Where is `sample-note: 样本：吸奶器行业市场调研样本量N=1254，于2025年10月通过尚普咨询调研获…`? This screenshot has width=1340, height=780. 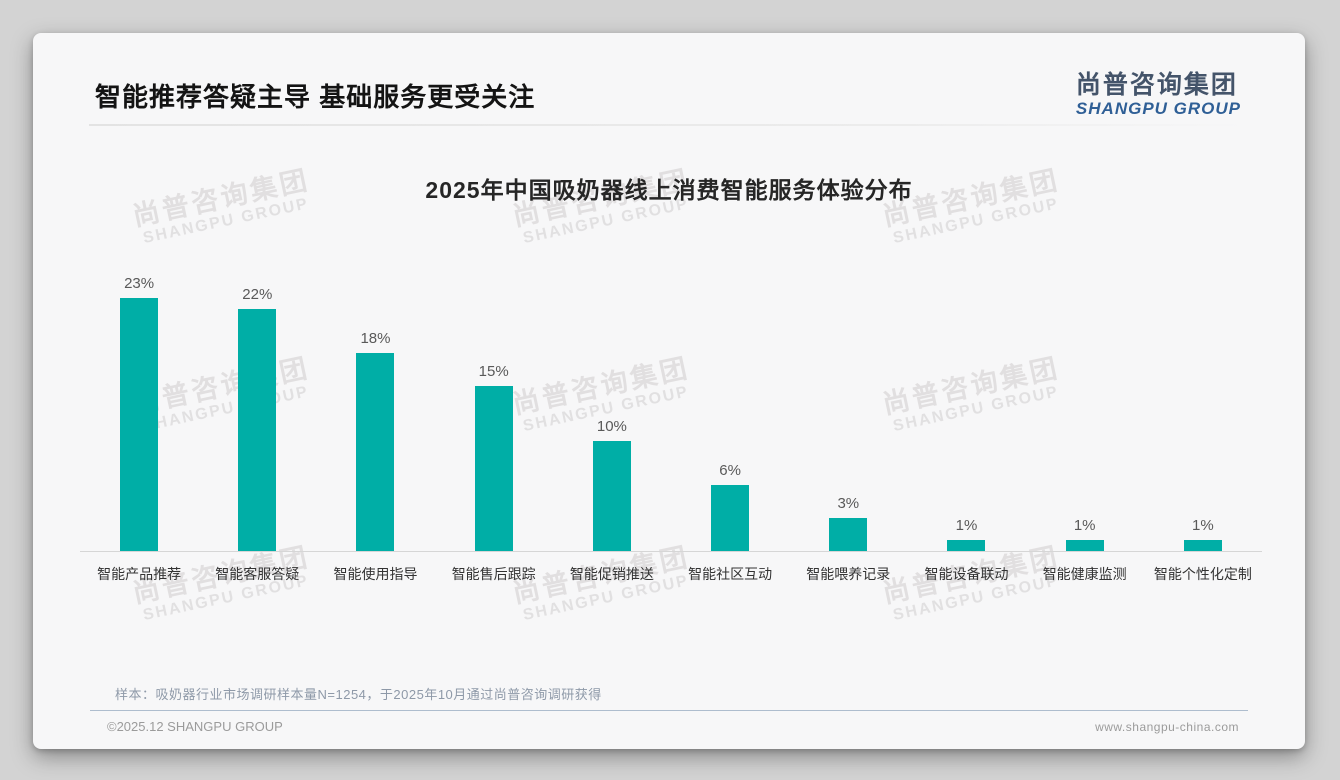
sample-note: 样本：吸奶器行业市场调研样本量N=1254，于2025年10月通过尚普咨询调研获… is located at coordinates (358, 694).